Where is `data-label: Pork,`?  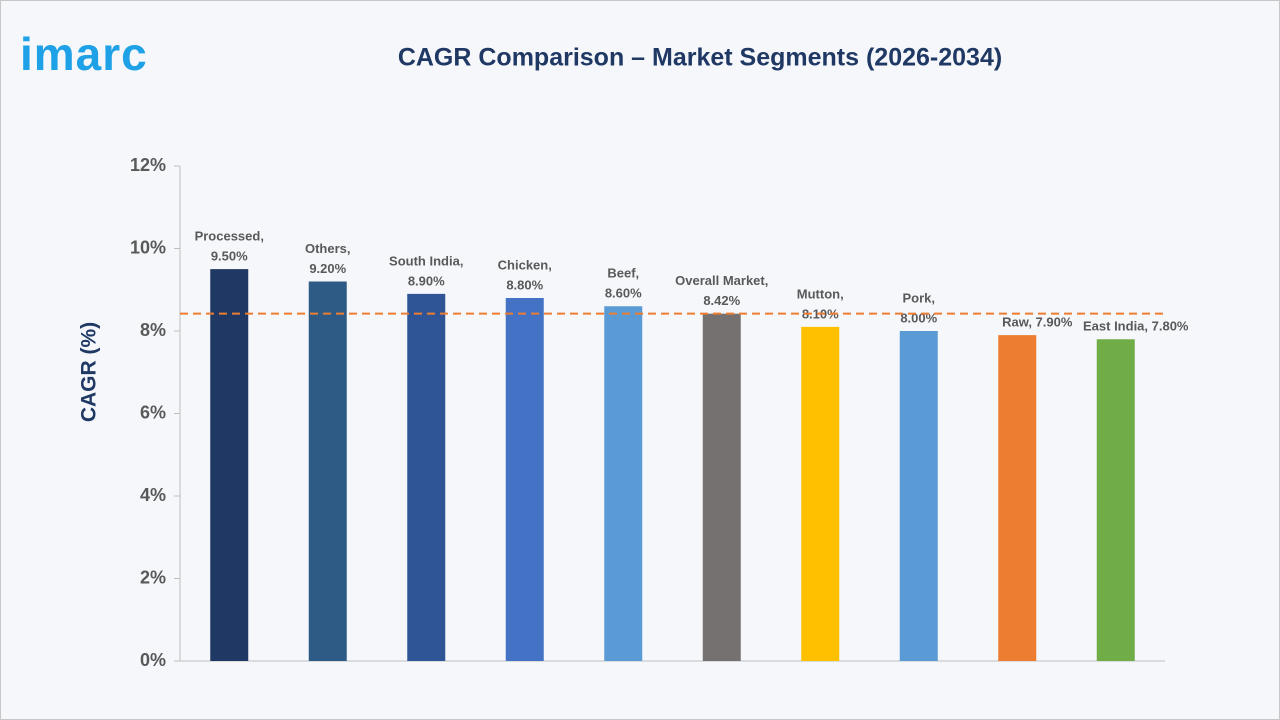
data-label: Pork, is located at coordinates (918, 297).